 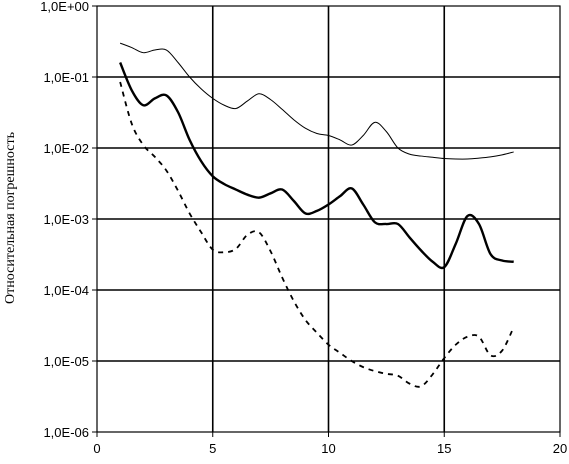 What do you see at coordinates (212, 448) in the screenshot?
I see `x-tick-label: 5` at bounding box center [212, 448].